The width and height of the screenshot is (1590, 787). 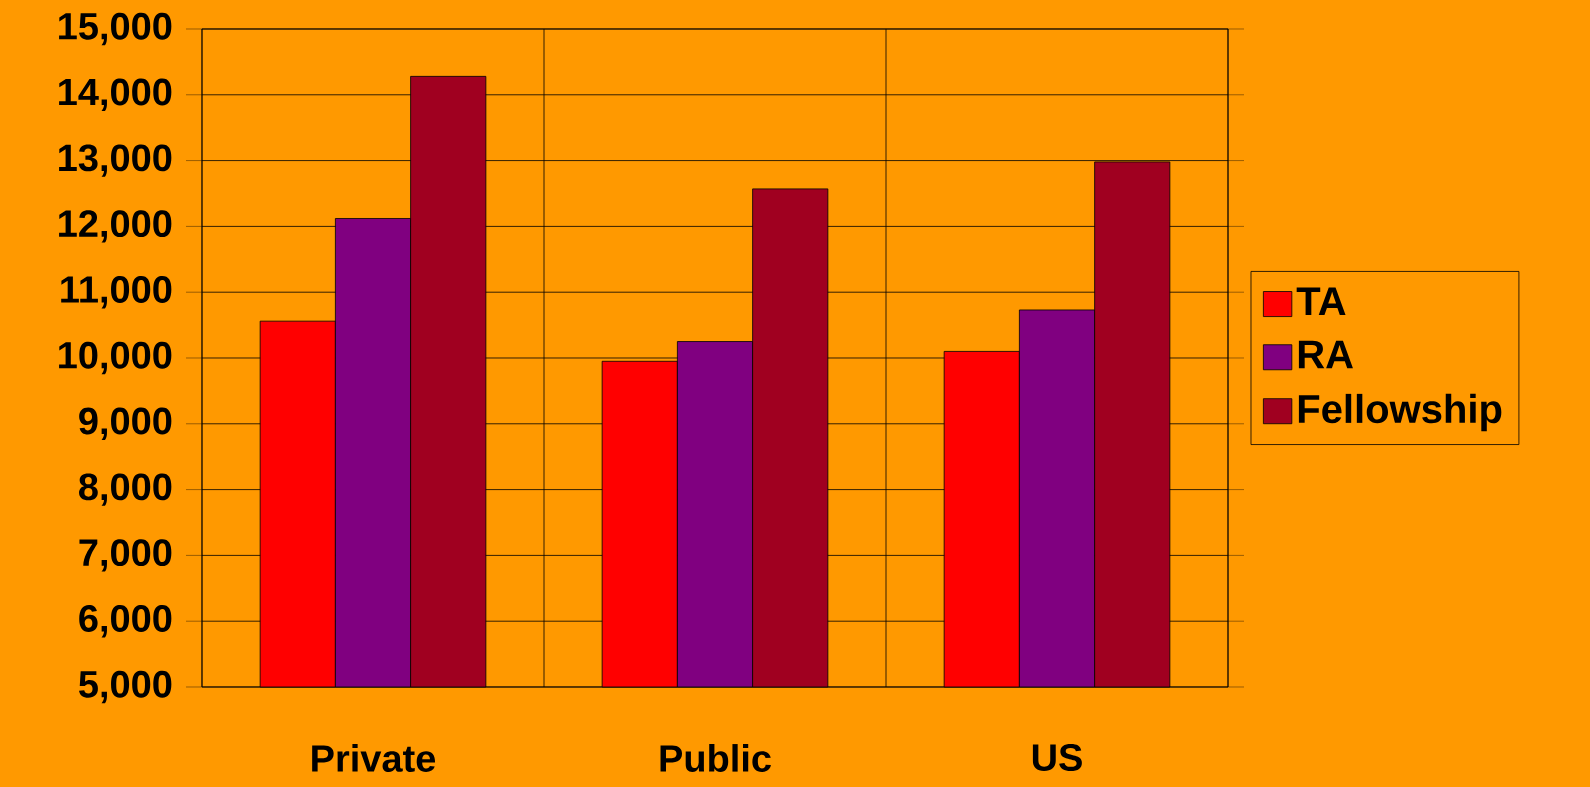 I want to click on legend-label: Fellowship, so click(x=1400, y=412).